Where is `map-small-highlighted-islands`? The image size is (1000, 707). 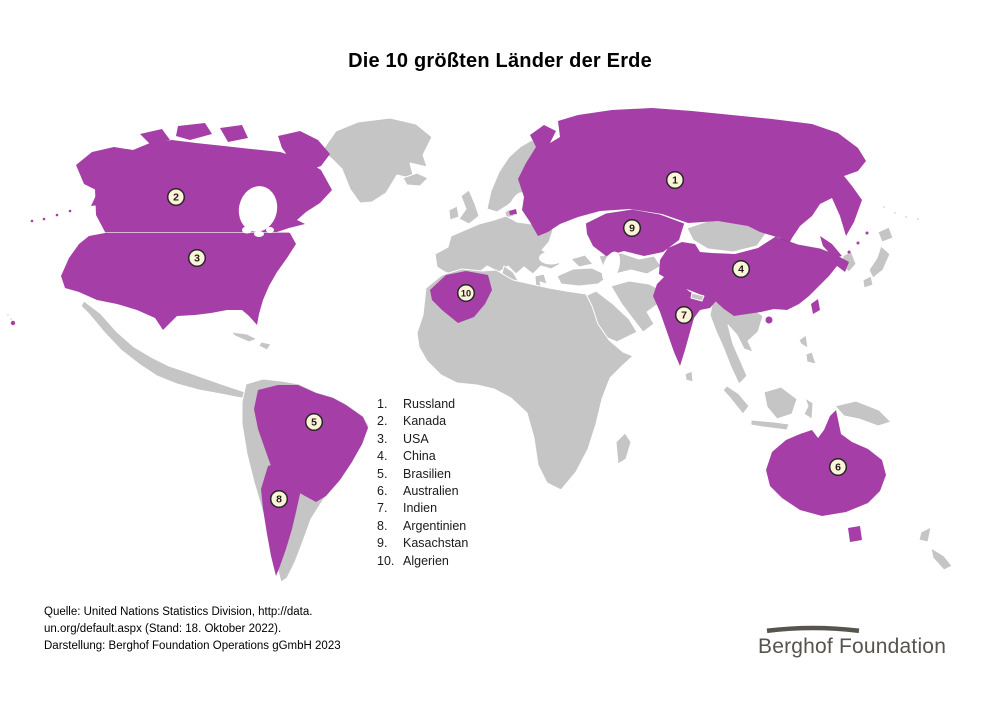 map-small-highlighted-islands is located at coordinates (689, 266).